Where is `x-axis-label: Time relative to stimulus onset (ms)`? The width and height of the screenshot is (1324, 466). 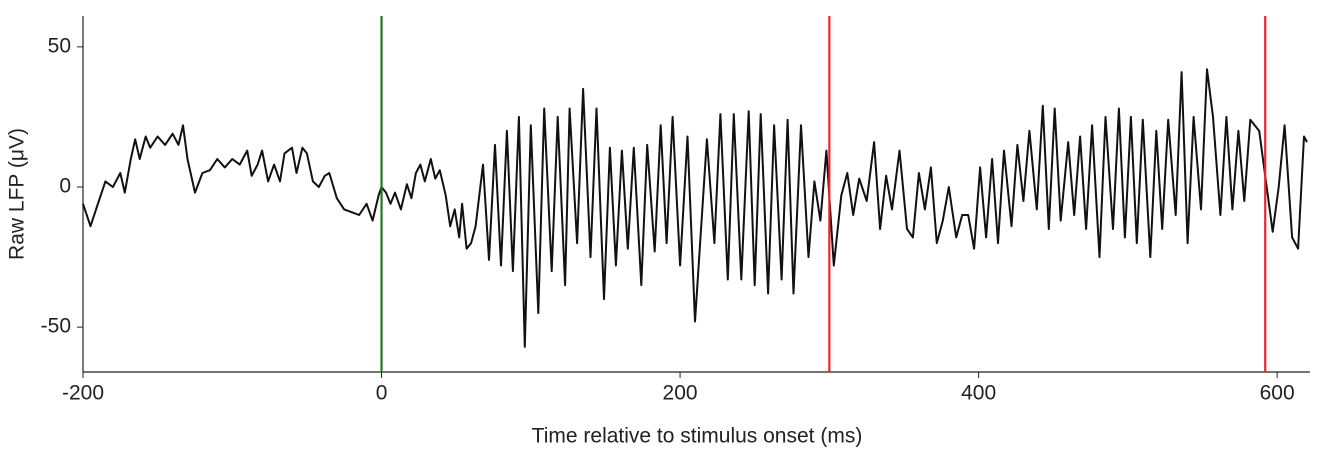 x-axis-label: Time relative to stimulus onset (ms) is located at coordinates (697, 436).